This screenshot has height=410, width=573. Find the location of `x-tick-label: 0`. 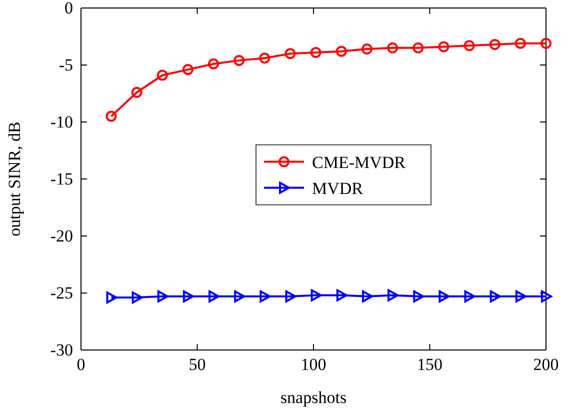

x-tick-label: 0 is located at coordinates (81, 364).